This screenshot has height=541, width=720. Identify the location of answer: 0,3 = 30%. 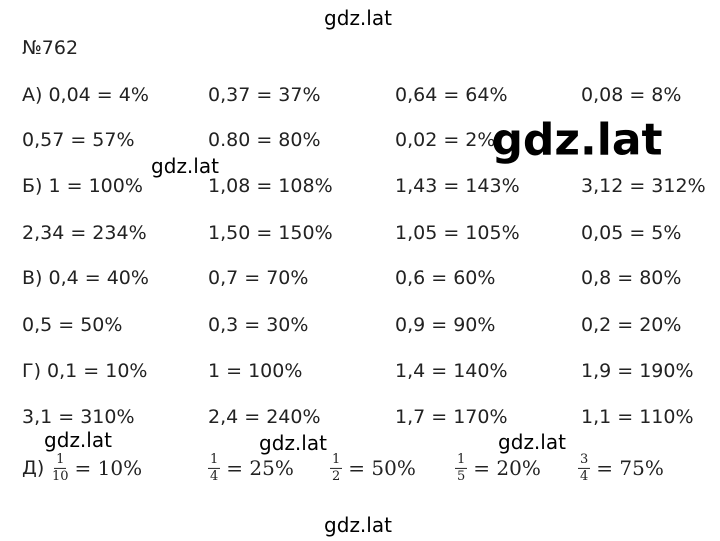
(258, 325).